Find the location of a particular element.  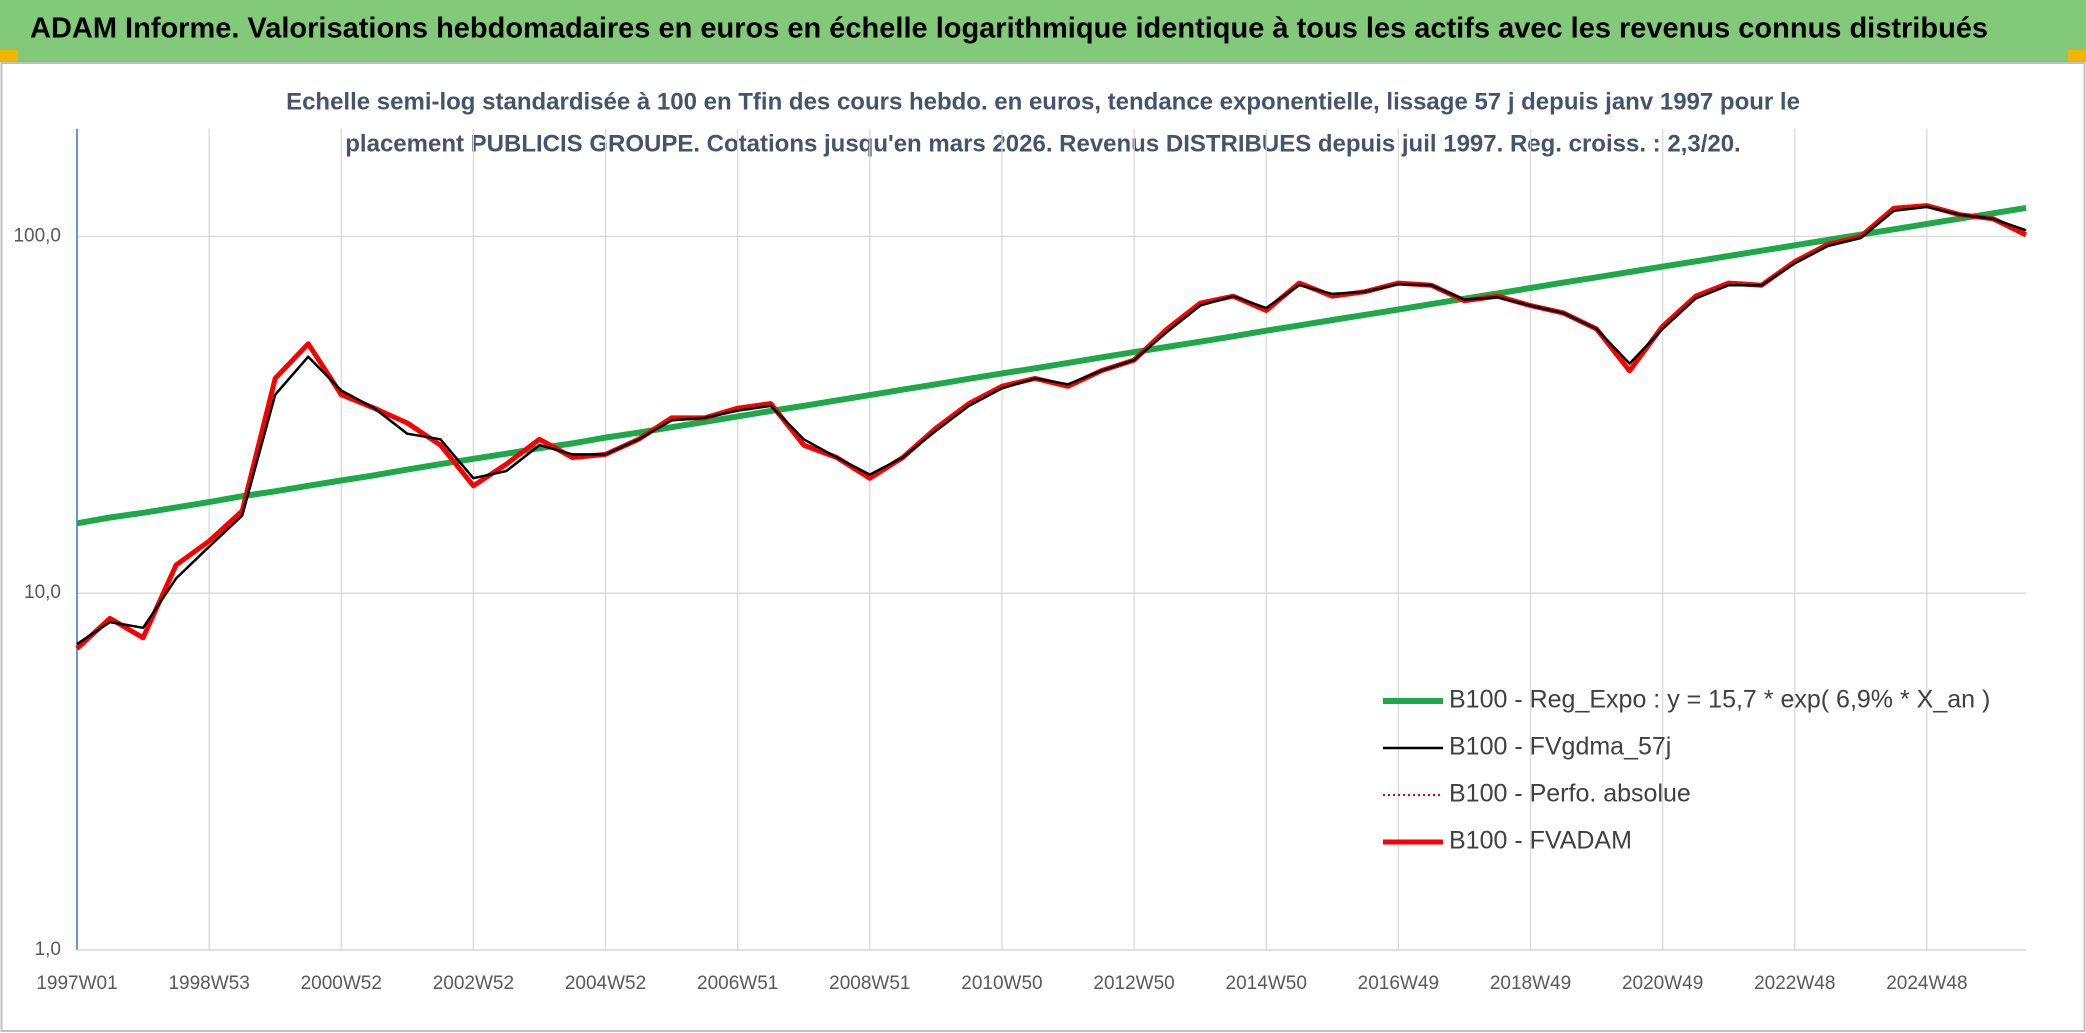

x-tick-label: 2016W49 is located at coordinates (1398, 983).